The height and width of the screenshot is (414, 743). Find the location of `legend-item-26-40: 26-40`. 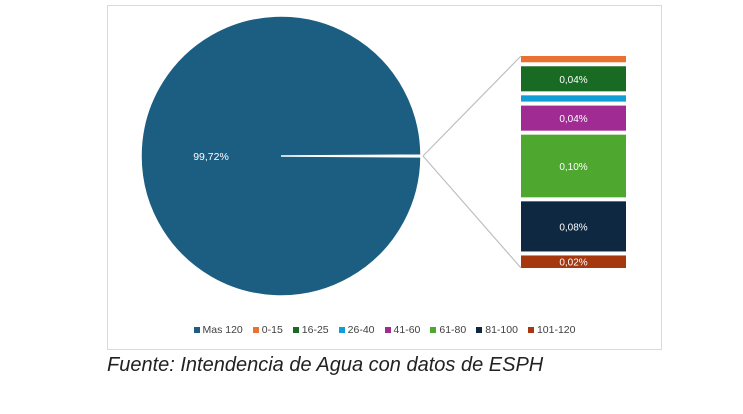

legend-item-26-40: 26-40 is located at coordinates (356, 330).